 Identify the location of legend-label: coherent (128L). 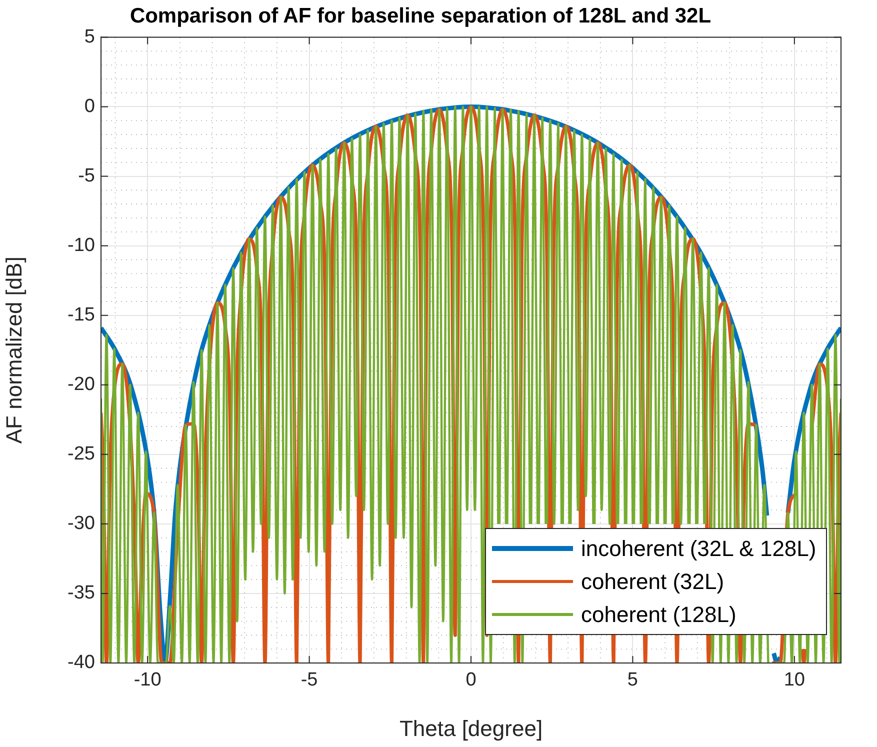
(658, 615).